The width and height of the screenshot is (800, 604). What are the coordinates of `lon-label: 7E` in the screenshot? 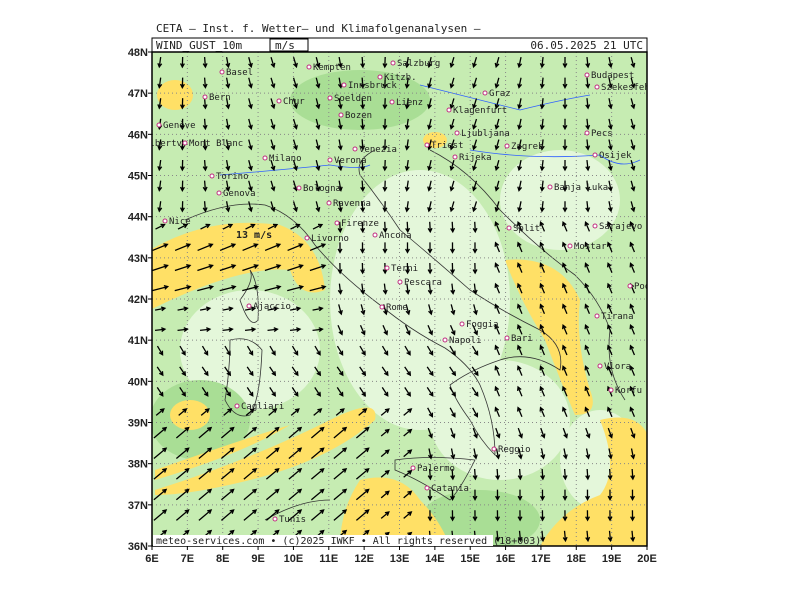 It's located at (187, 559).